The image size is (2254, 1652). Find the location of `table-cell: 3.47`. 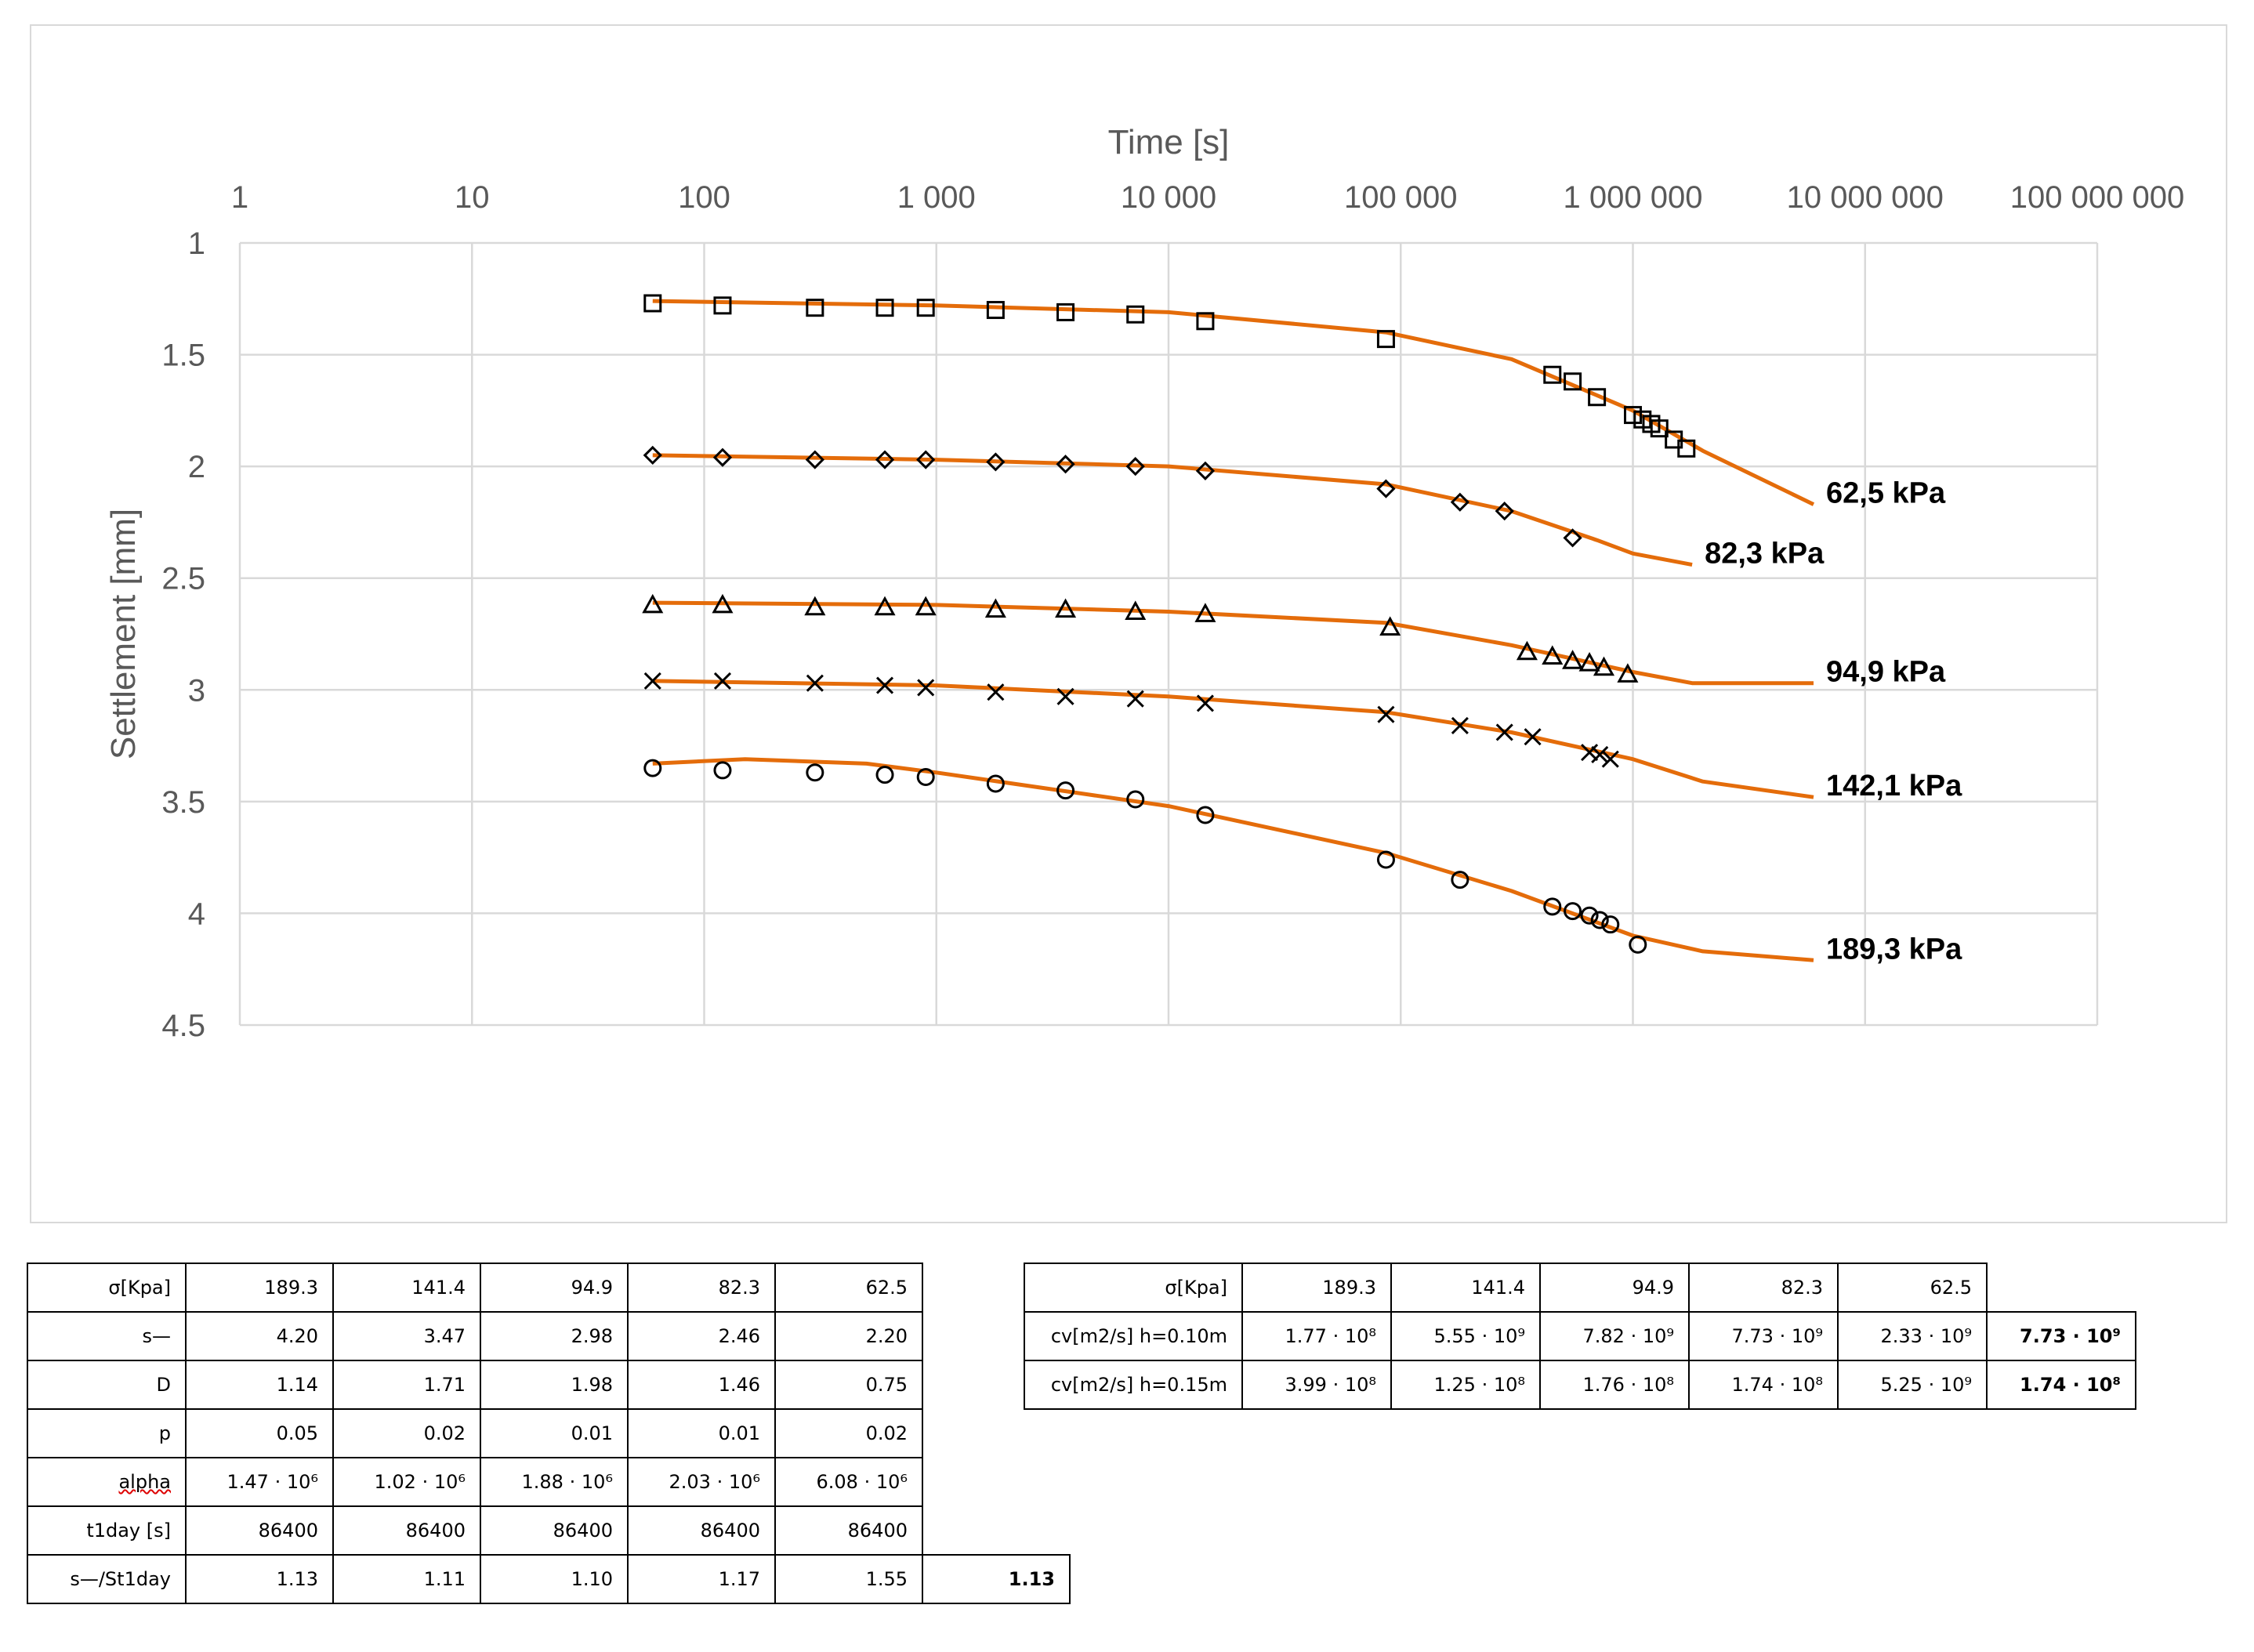

table-cell: 3.47 is located at coordinates (406, 1336).